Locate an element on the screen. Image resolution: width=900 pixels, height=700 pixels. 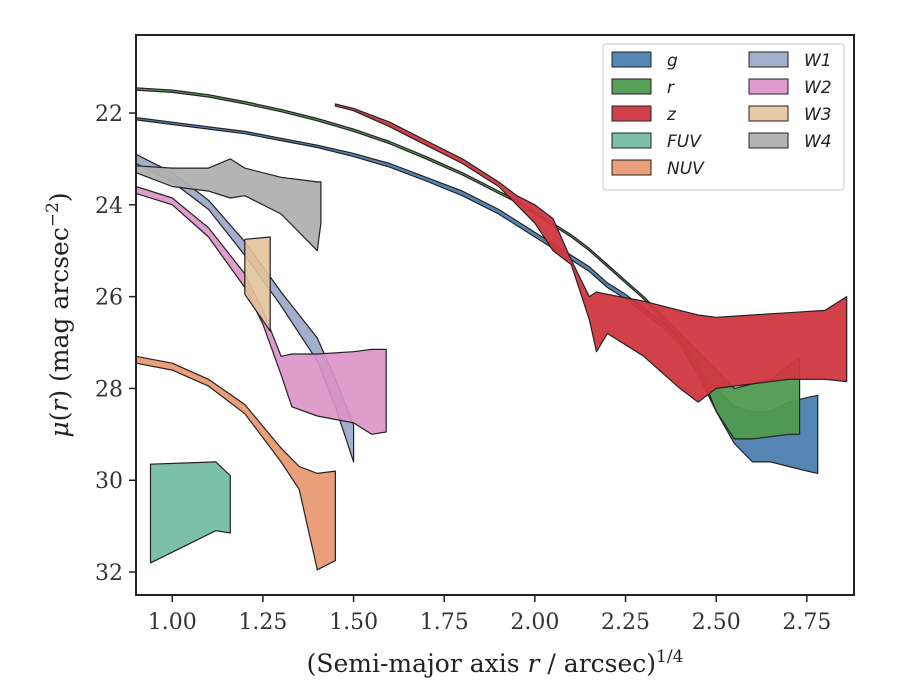
legend-label-w3: W3 is located at coordinates (818, 115).